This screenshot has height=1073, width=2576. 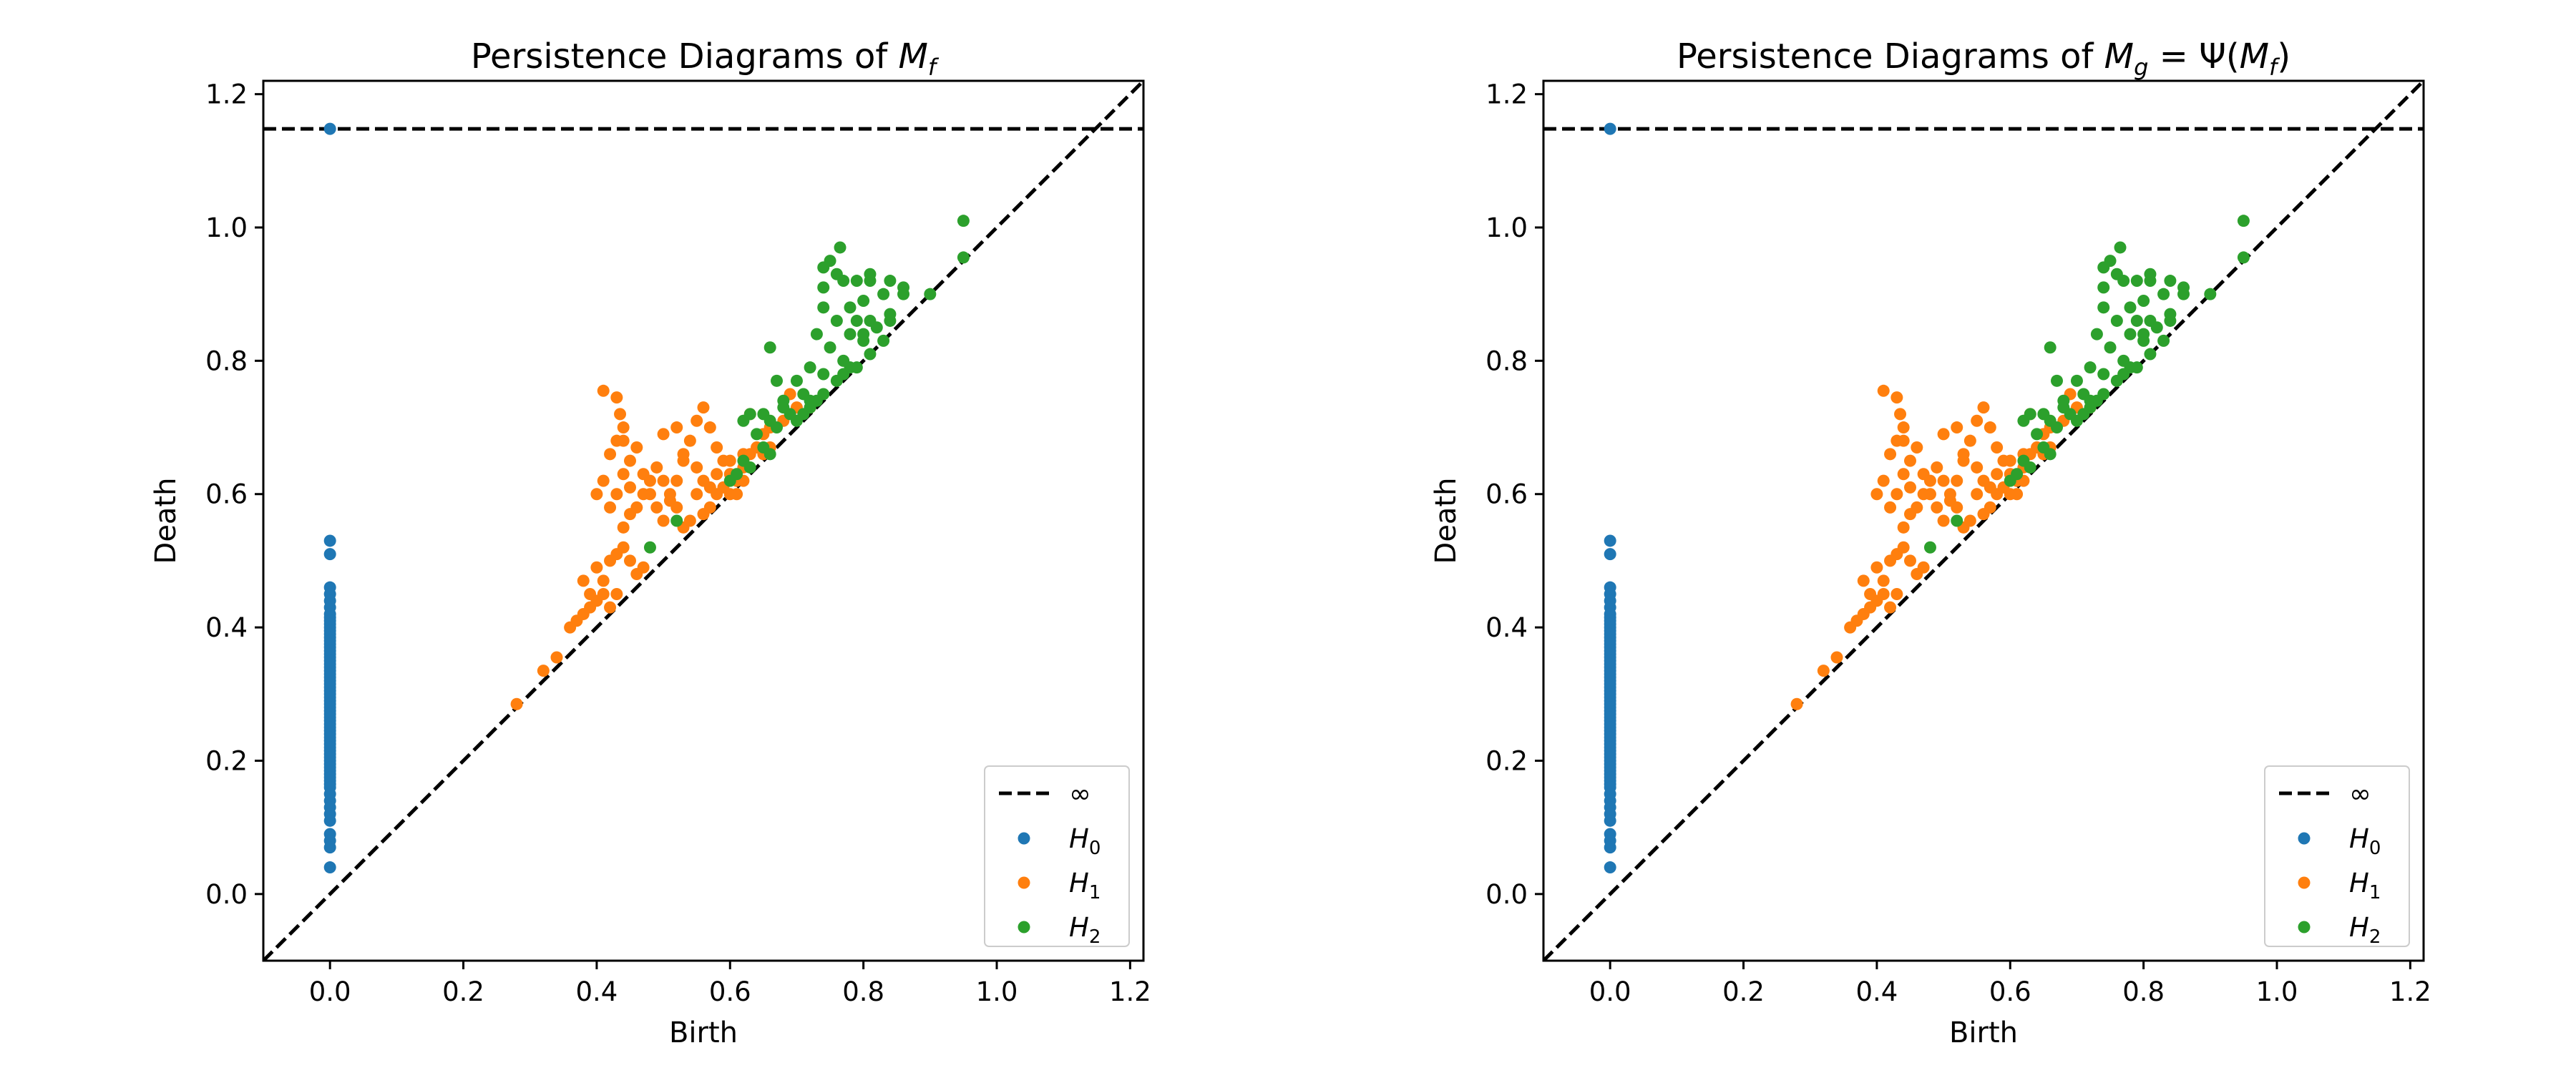 What do you see at coordinates (997, 991) in the screenshot?
I see `x-tick-label: 1.0` at bounding box center [997, 991].